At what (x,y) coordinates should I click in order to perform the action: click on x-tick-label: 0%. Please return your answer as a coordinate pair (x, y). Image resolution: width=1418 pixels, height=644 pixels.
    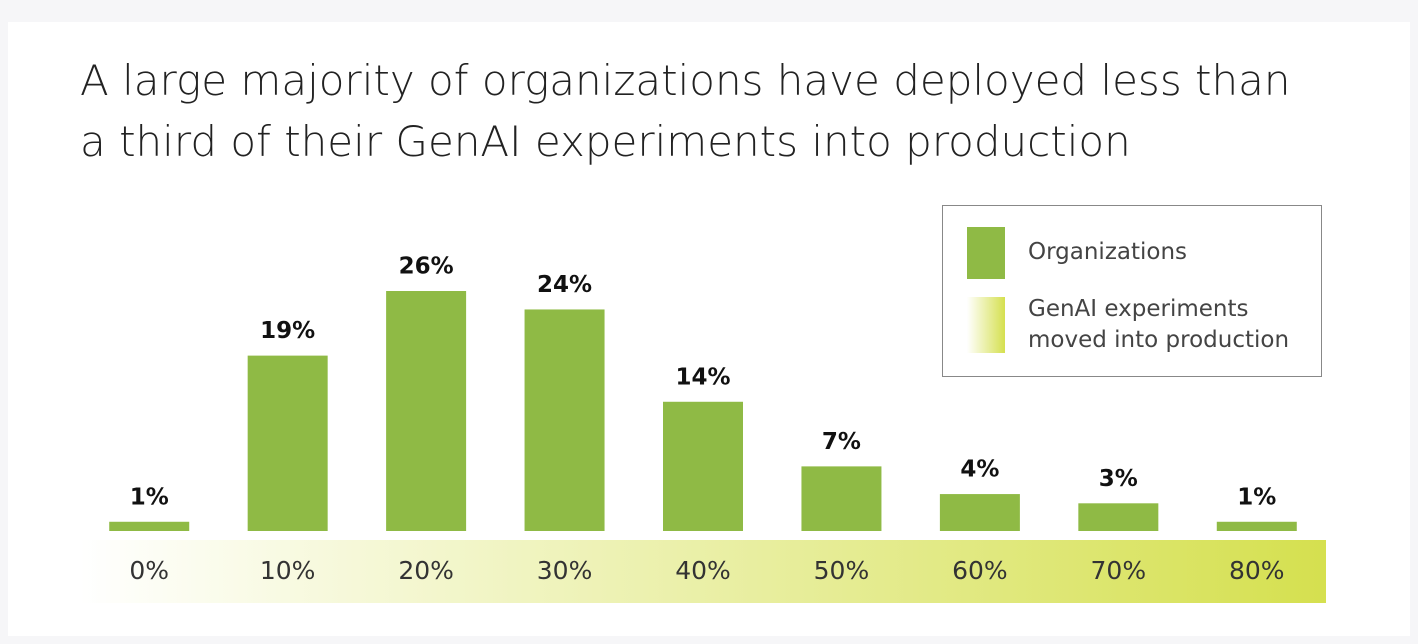
    Looking at the image, I should click on (149, 570).